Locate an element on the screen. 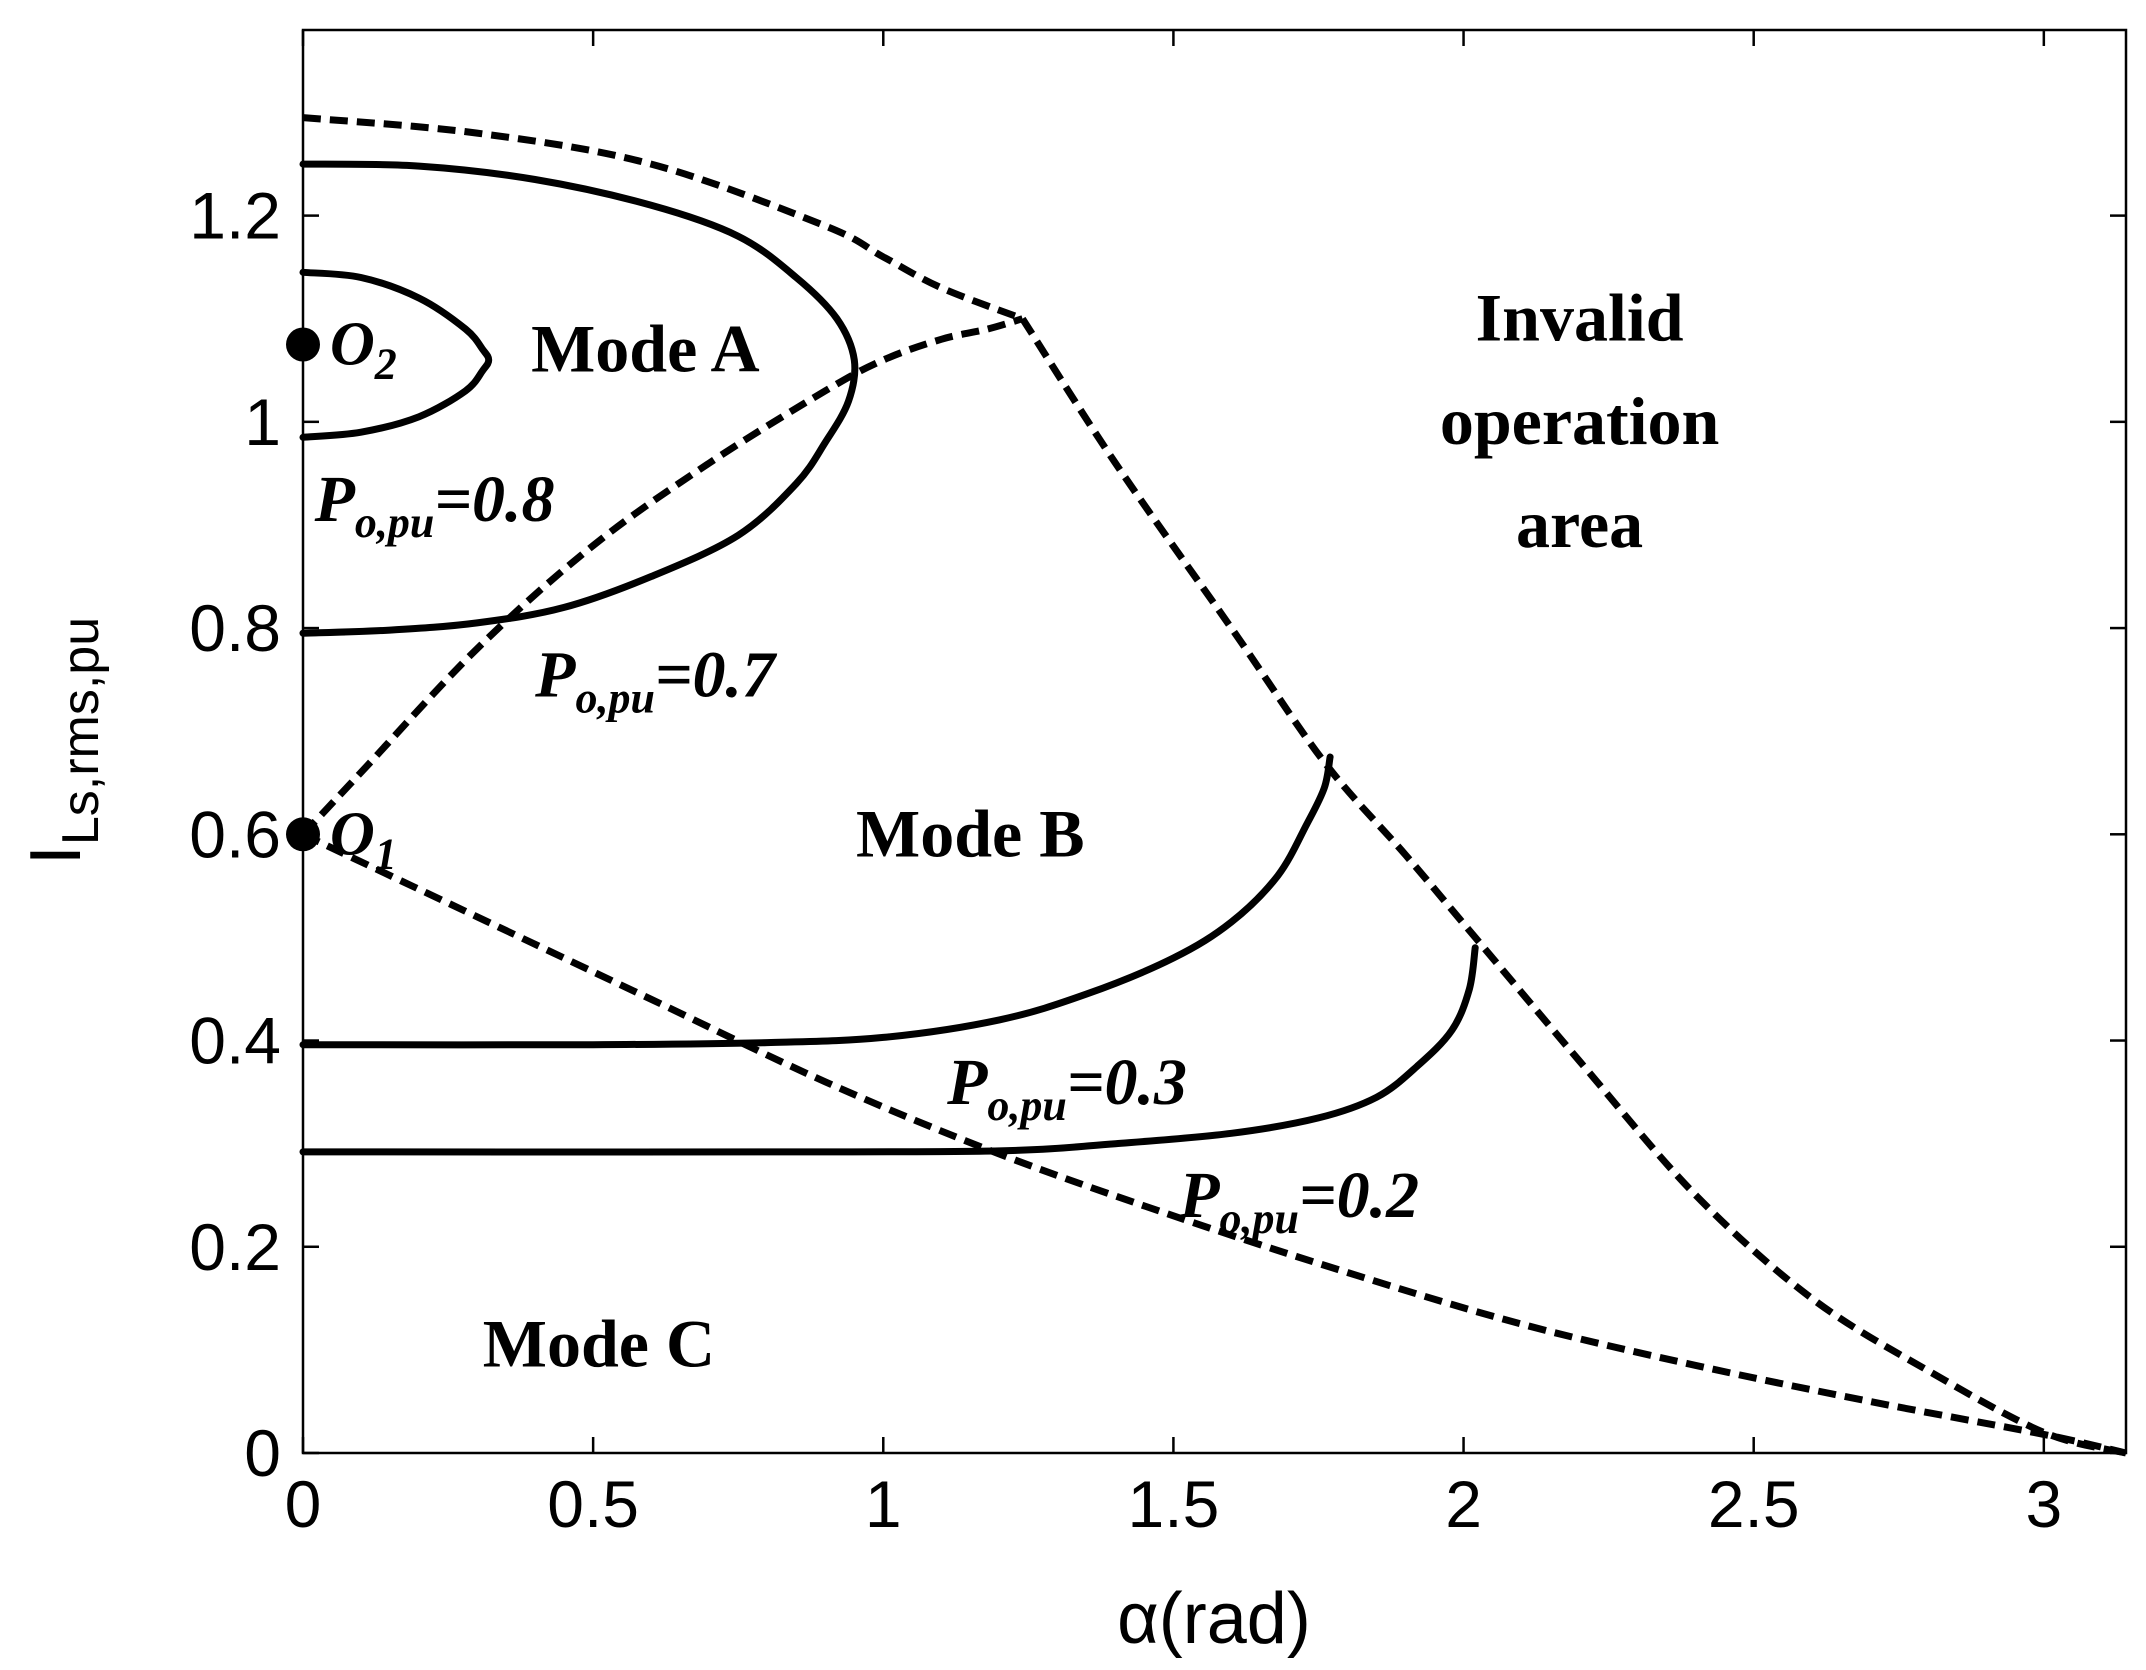 The width and height of the screenshot is (2146, 1670). y-axis-title: ILs,rms,pu is located at coordinates (63, 741).